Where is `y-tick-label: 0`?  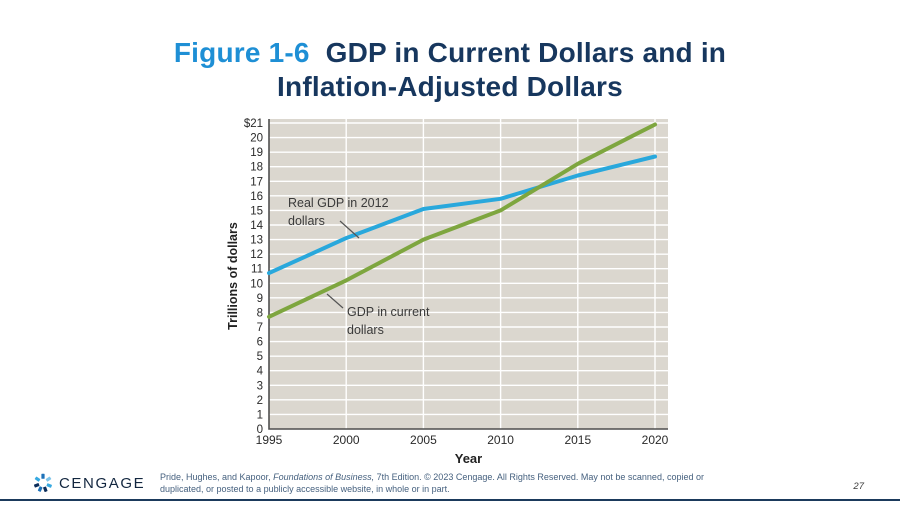 y-tick-label: 0 is located at coordinates (260, 430).